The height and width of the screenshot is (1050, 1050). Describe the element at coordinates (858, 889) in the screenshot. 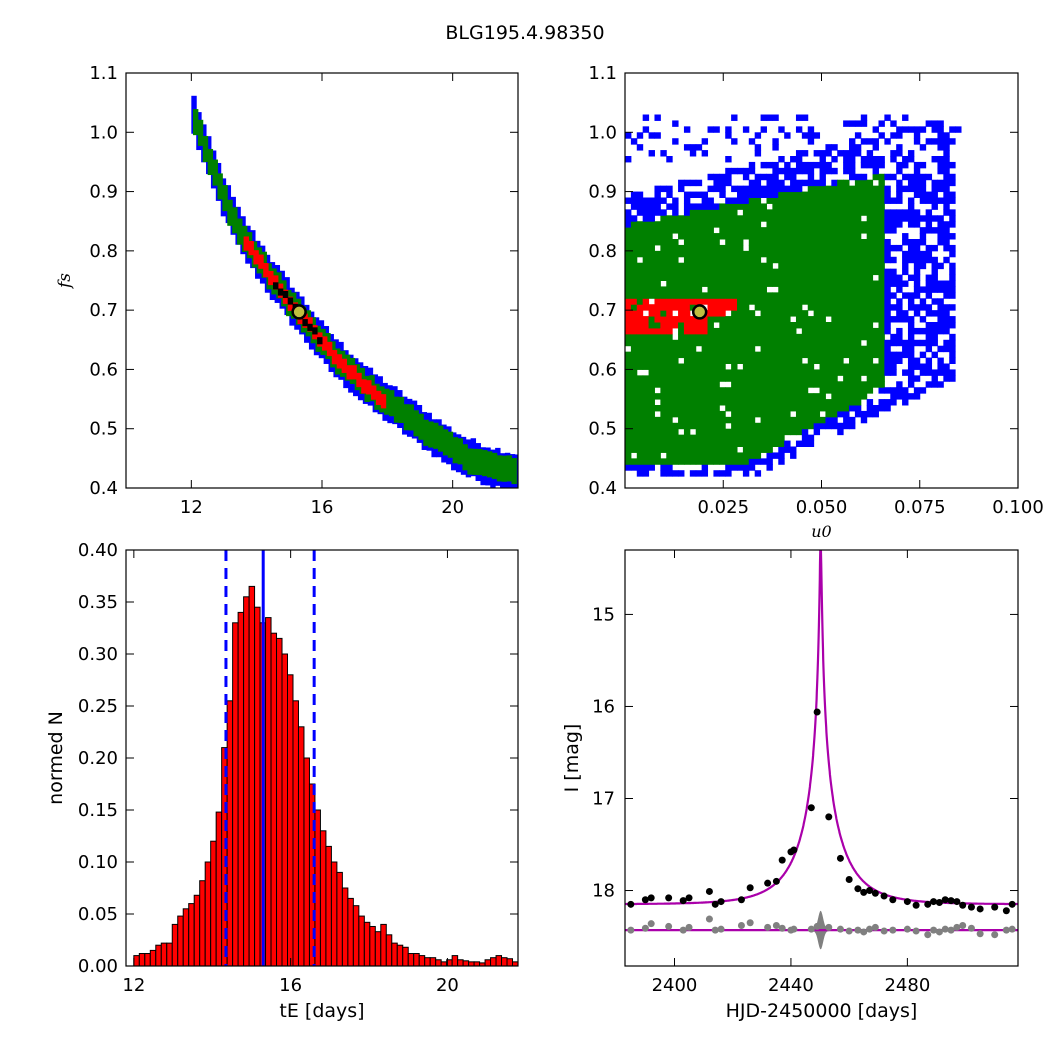

I see `data-point` at that location.